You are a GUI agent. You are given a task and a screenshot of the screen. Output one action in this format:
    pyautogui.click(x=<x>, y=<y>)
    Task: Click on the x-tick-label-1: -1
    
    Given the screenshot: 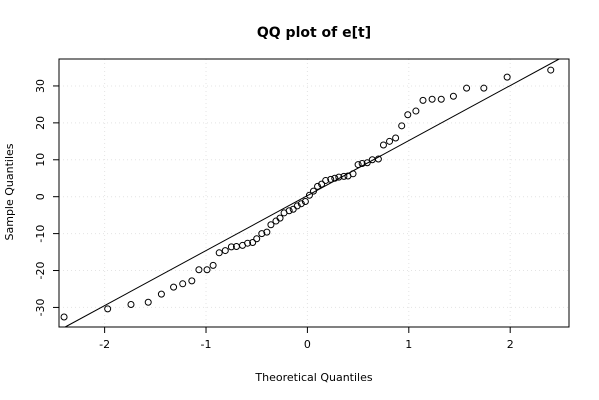 What is the action you would take?
    pyautogui.click(x=206, y=344)
    